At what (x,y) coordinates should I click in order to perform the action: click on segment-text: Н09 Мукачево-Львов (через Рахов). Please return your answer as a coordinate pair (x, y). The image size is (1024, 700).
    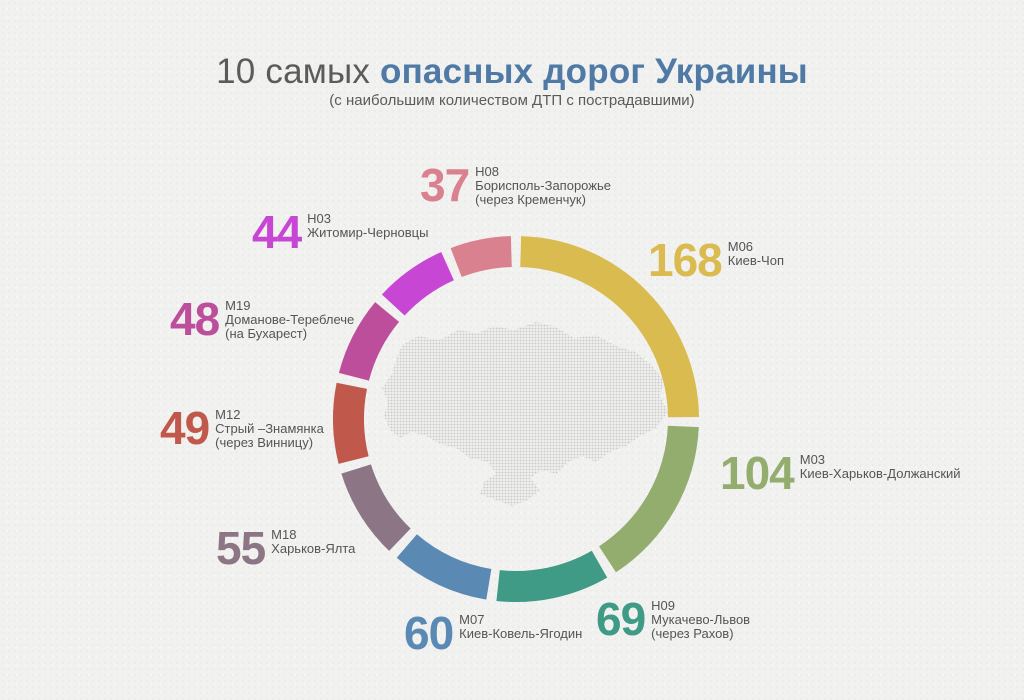
    Looking at the image, I should click on (700, 619).